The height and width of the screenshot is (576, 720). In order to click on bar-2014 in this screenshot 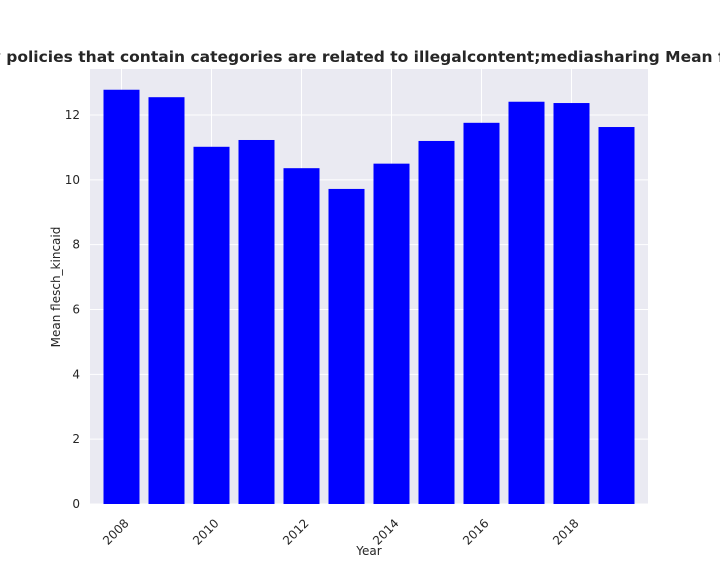, I will do `click(391, 333)`.